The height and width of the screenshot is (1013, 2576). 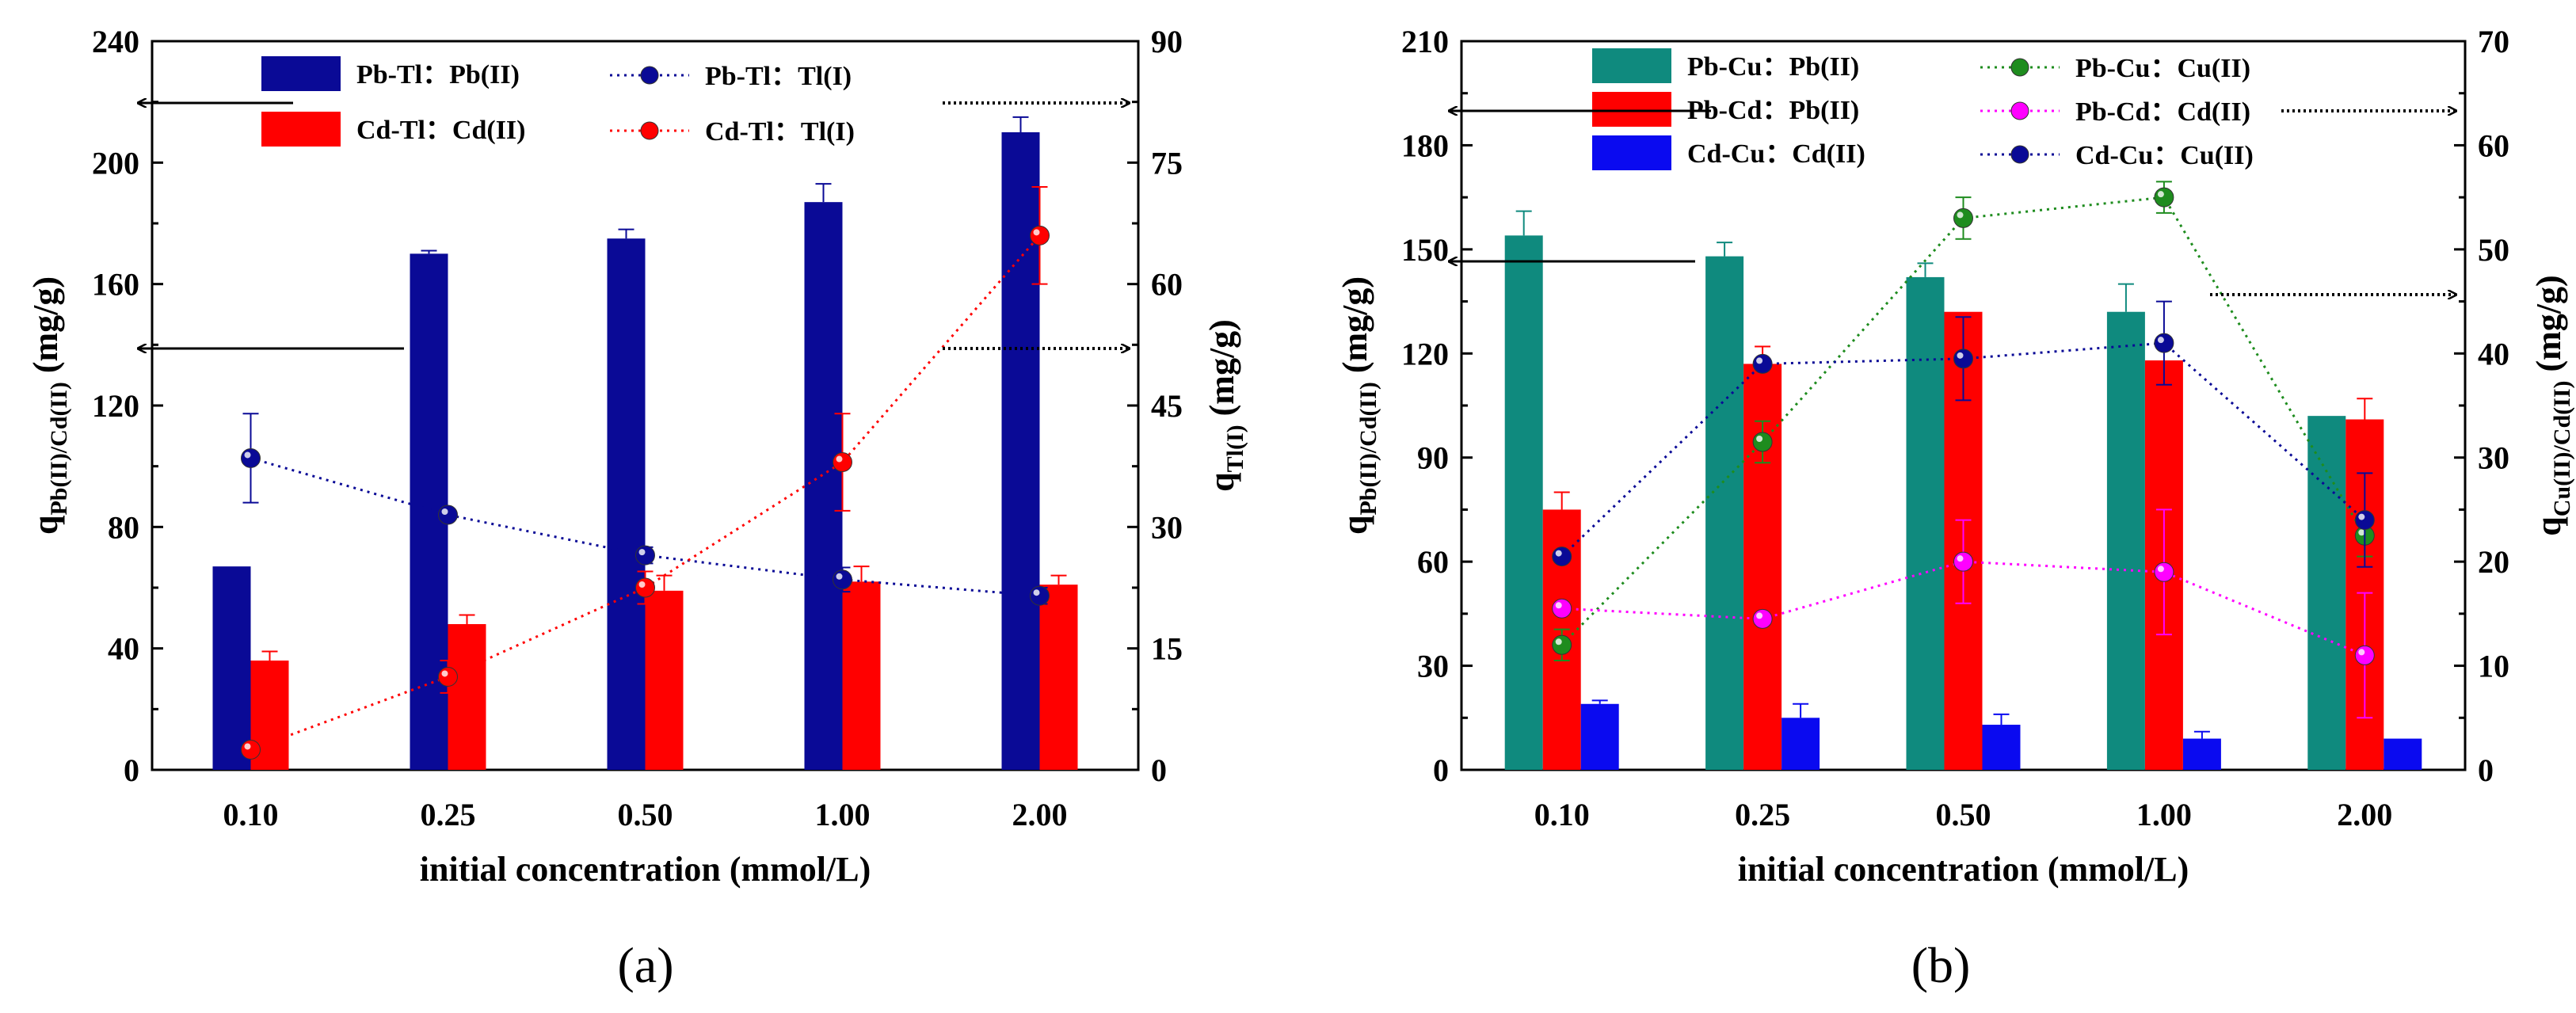 I want to click on legend-label: Pb-Cu：Cu(II), so click(x=2162, y=68).